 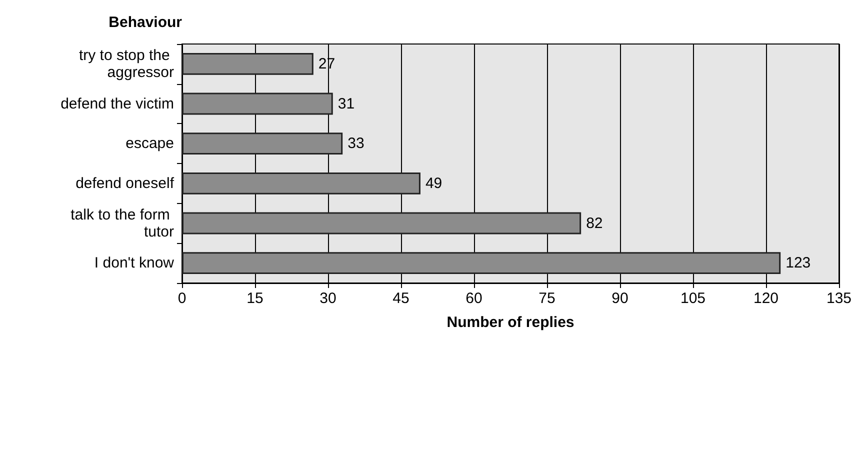 I want to click on data-label: 82, so click(x=594, y=223).